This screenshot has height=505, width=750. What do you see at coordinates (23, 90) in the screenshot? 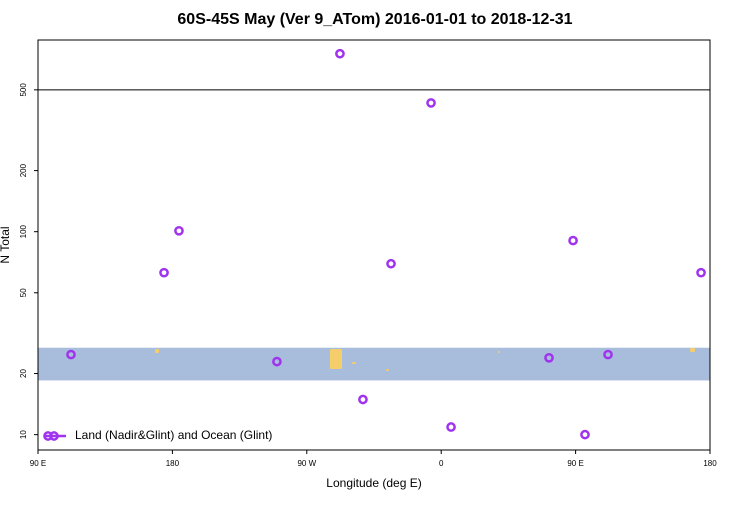
I see `y-tick-label: 500` at bounding box center [23, 90].